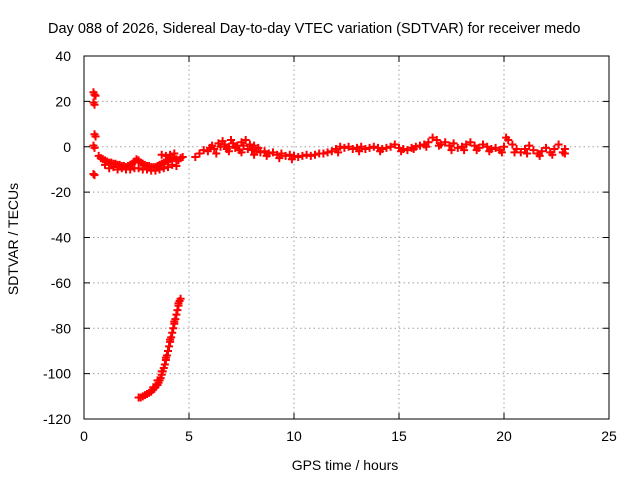  Describe the element at coordinates (61, 283) in the screenshot. I see `y-tick-label: -60` at that location.